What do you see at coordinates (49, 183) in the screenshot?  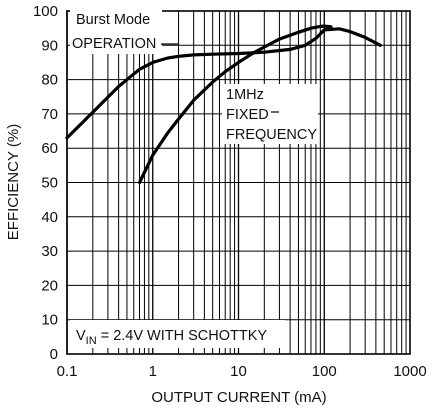 I see `y-tick-label: 50` at bounding box center [49, 183].